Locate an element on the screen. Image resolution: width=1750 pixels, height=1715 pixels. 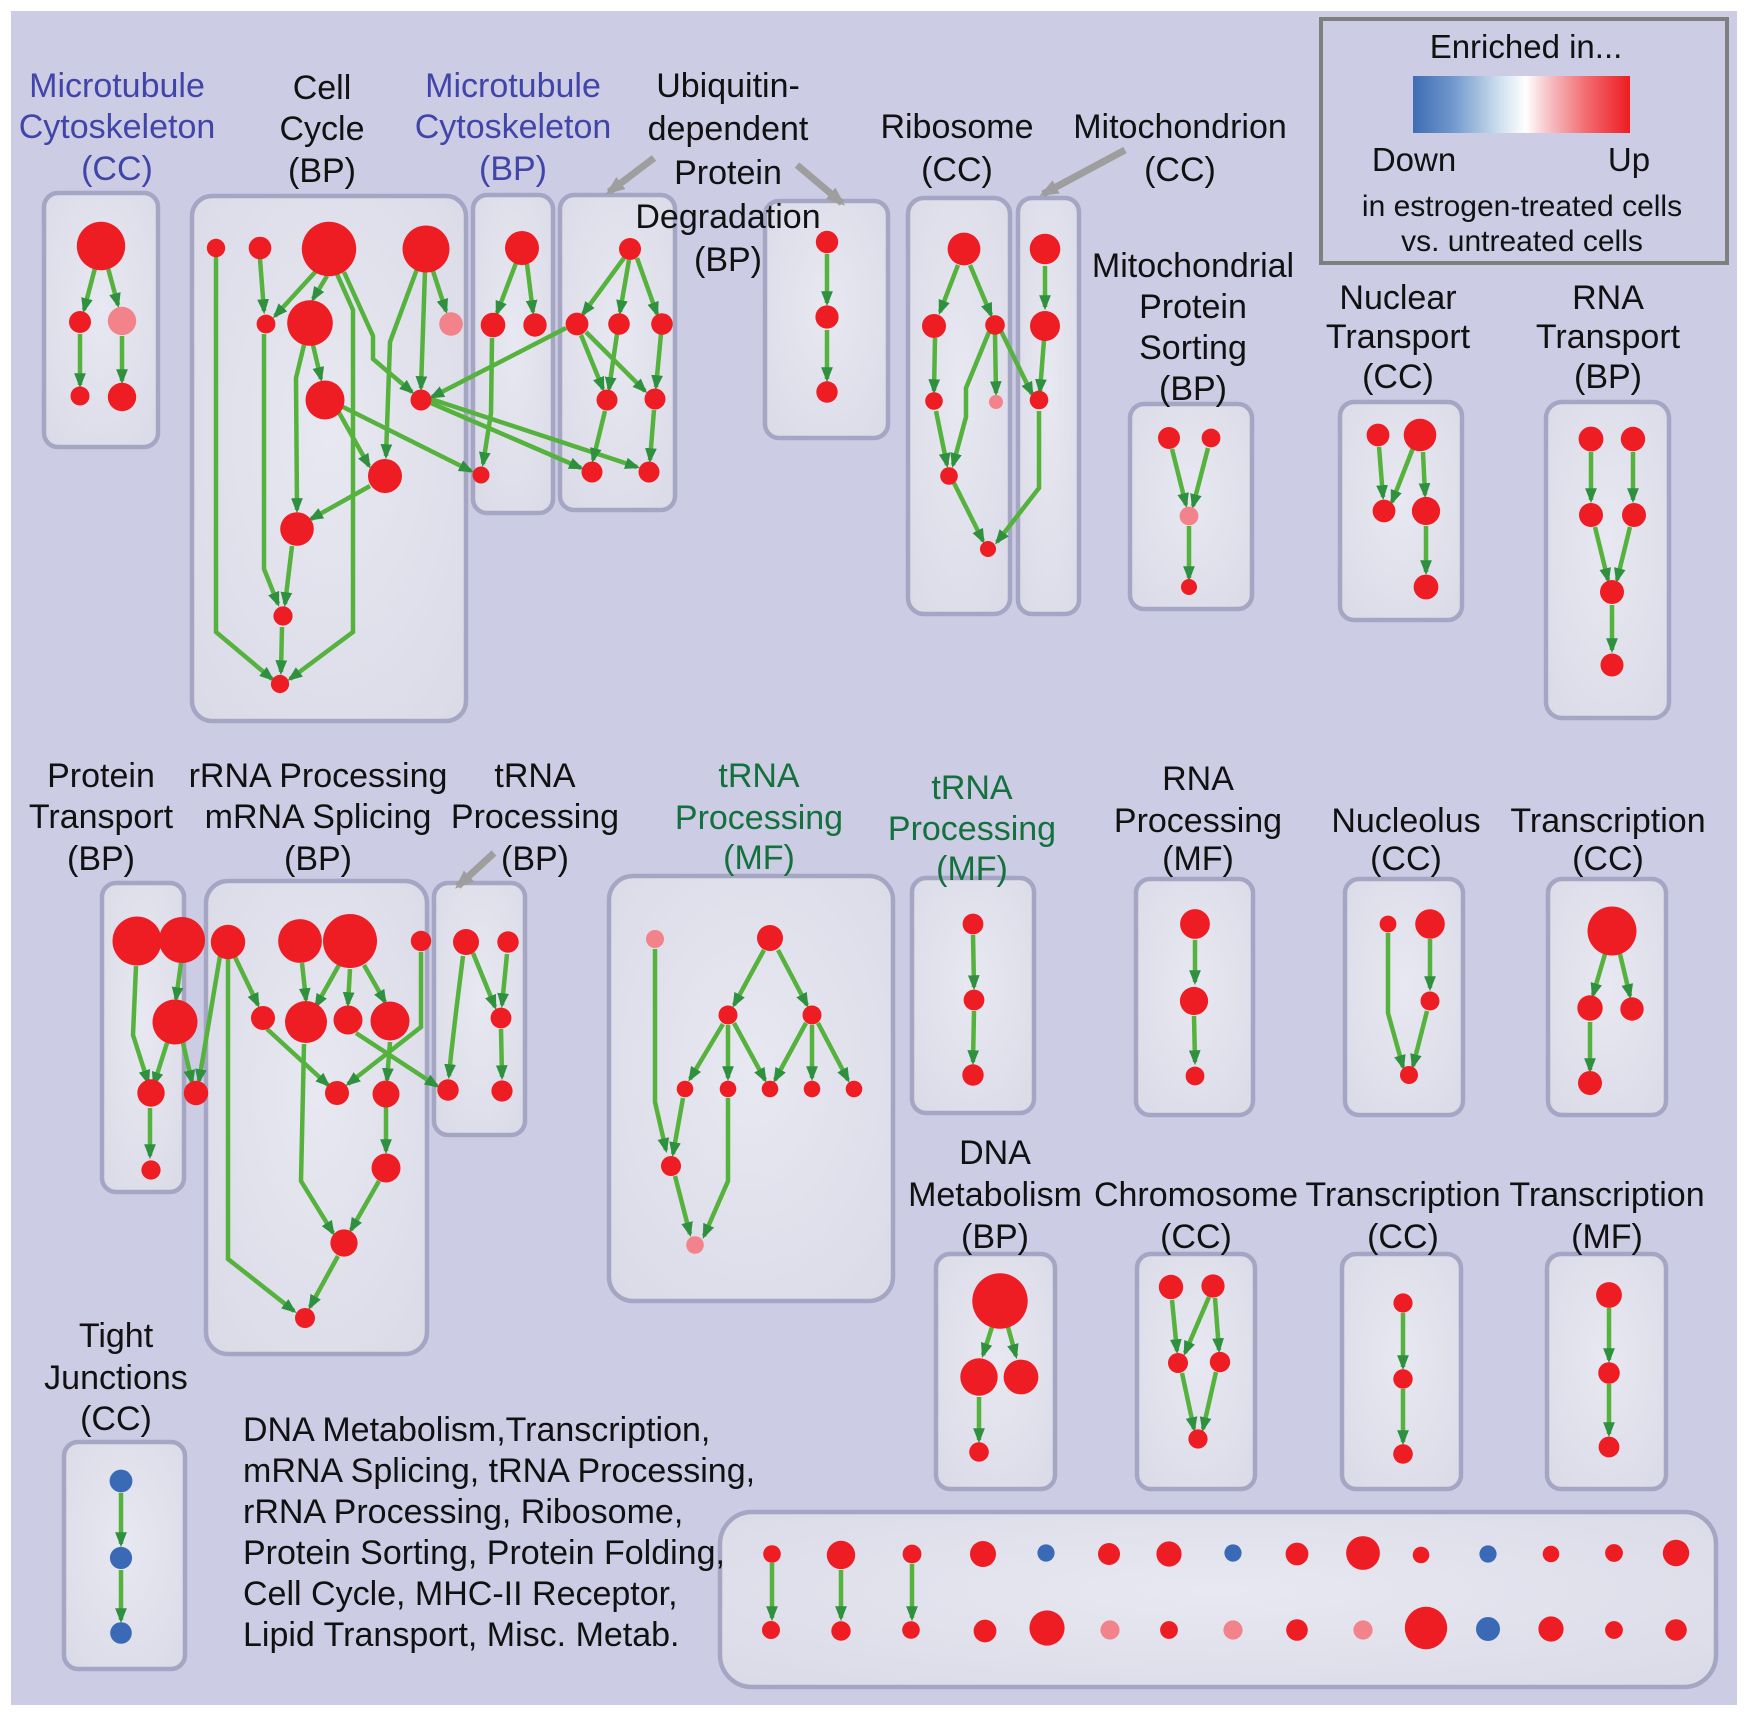
svg-text: rRNA Processing is located at coordinates (318, 776).